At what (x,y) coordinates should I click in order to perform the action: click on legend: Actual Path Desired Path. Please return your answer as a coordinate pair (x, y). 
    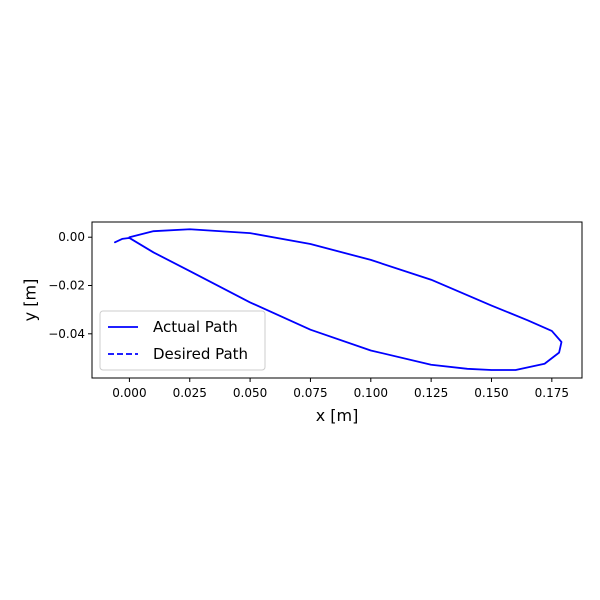
    Looking at the image, I should click on (182, 340).